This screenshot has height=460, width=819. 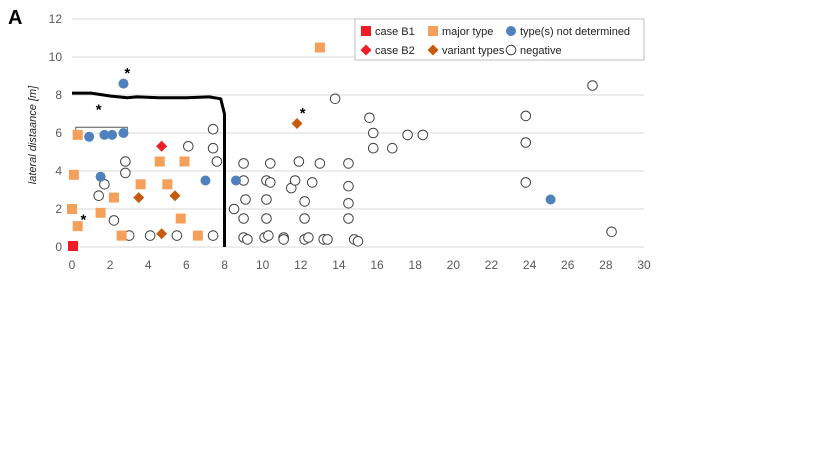 What do you see at coordinates (73, 246) in the screenshot?
I see `point-case-b1` at bounding box center [73, 246].